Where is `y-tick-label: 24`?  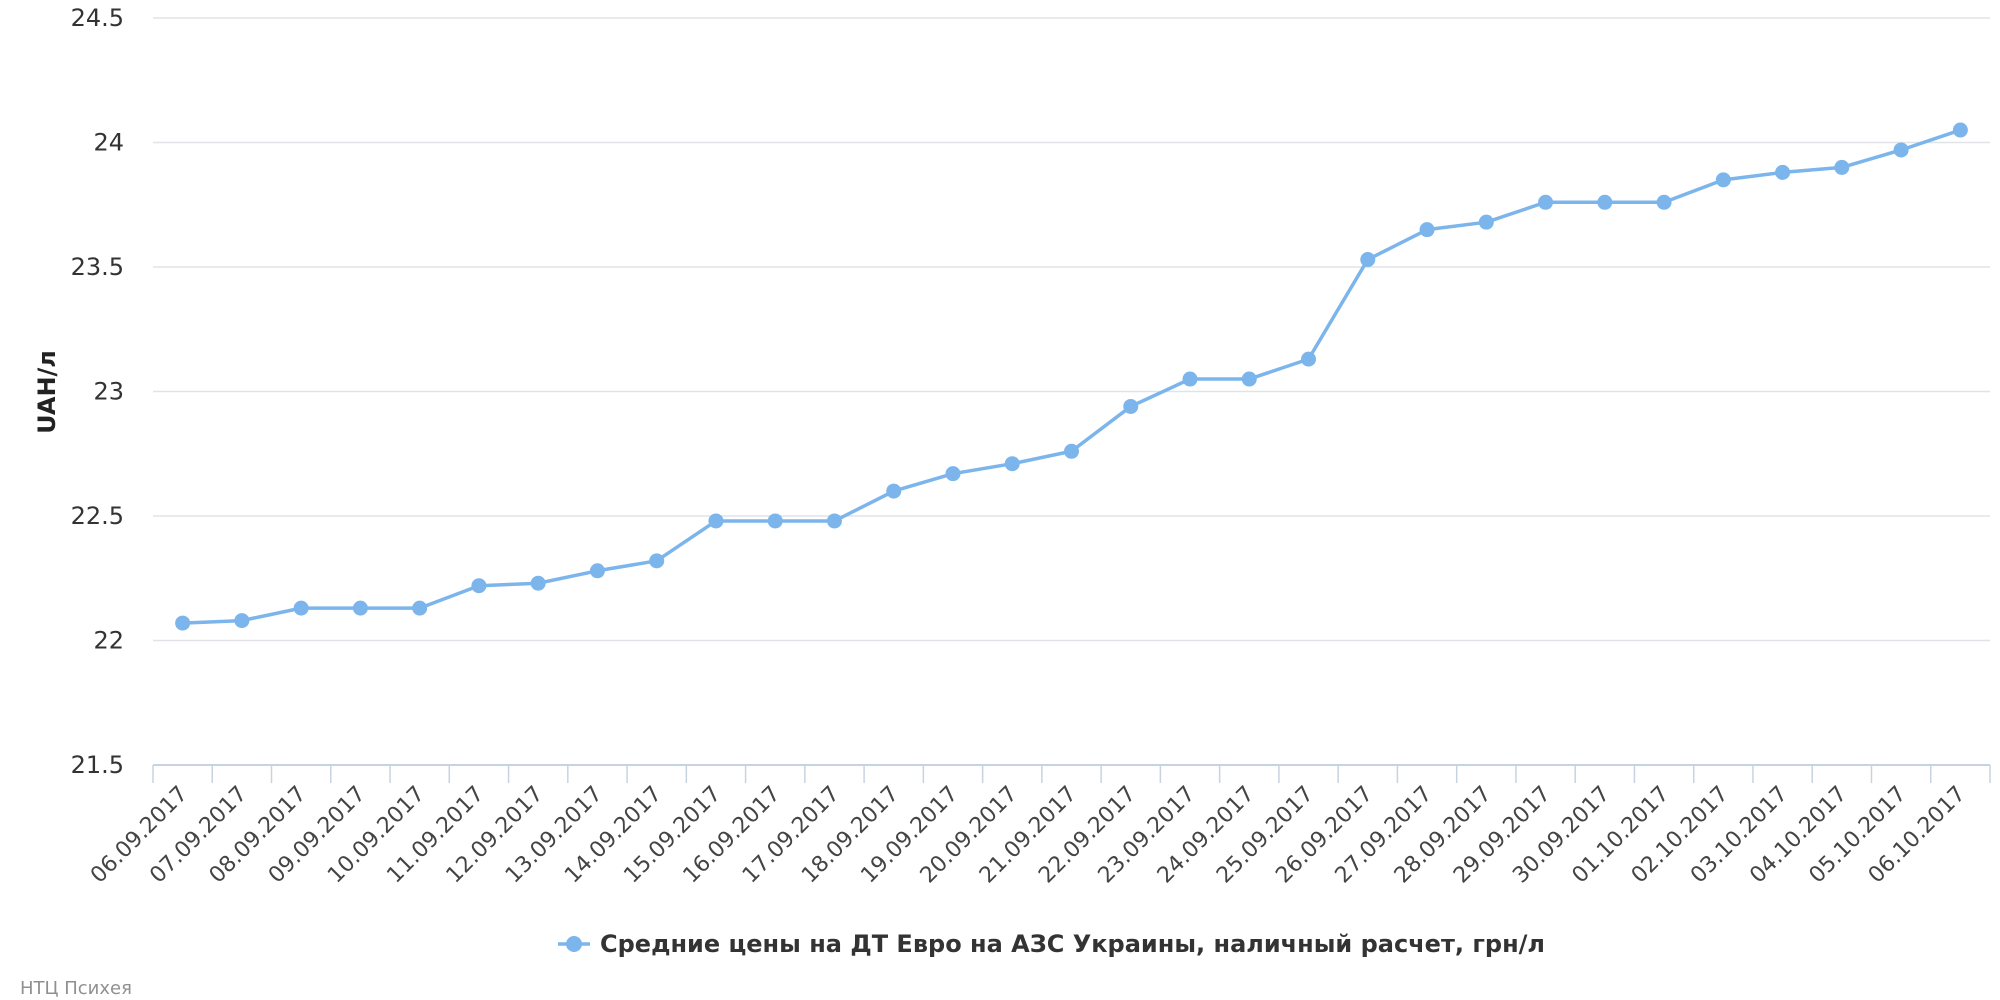
y-tick-label: 24 is located at coordinates (108, 143).